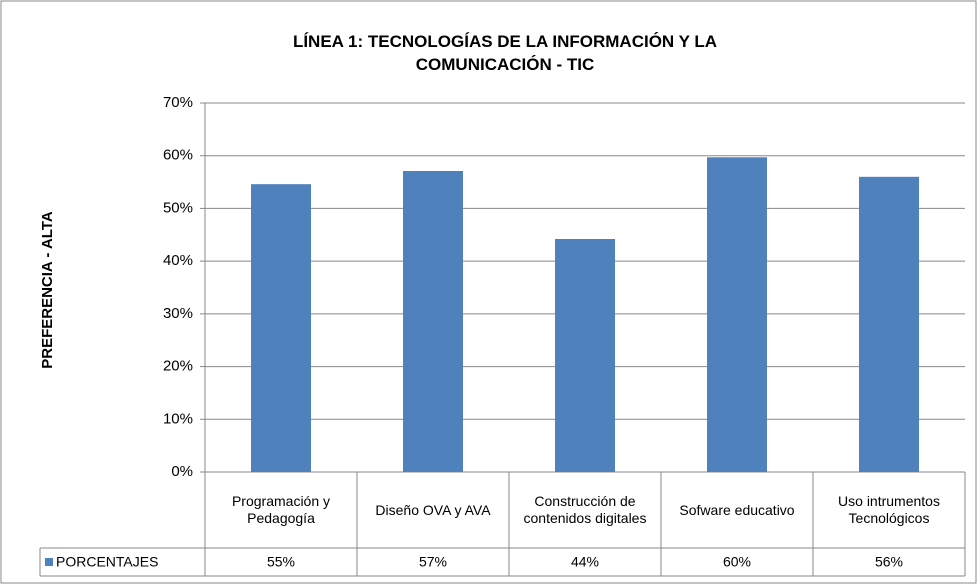 The image size is (977, 584). I want to click on table-value: 44%, so click(585, 562).